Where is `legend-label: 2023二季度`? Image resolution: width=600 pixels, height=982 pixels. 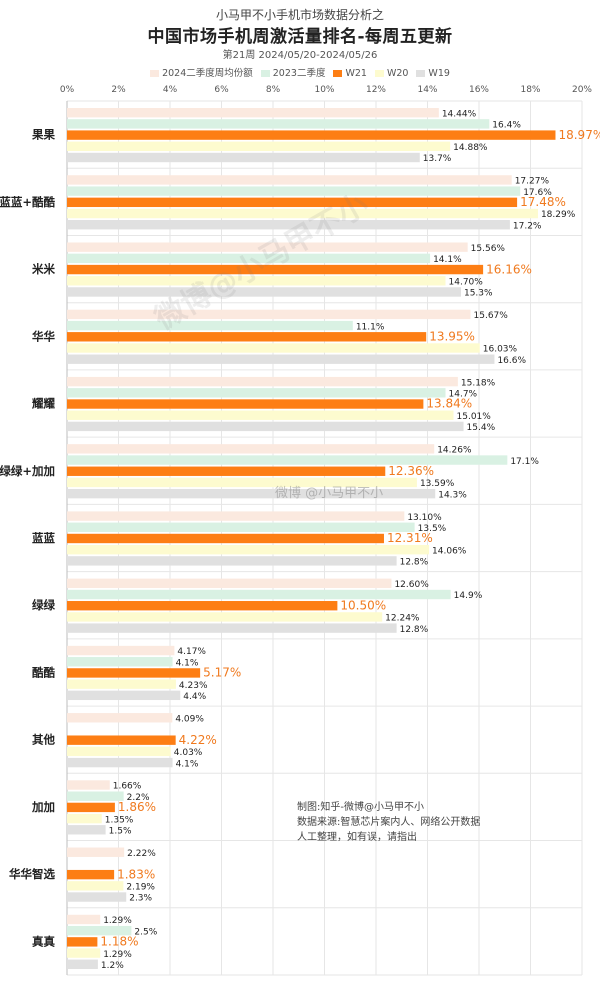 legend-label: 2023二季度 is located at coordinates (299, 73).